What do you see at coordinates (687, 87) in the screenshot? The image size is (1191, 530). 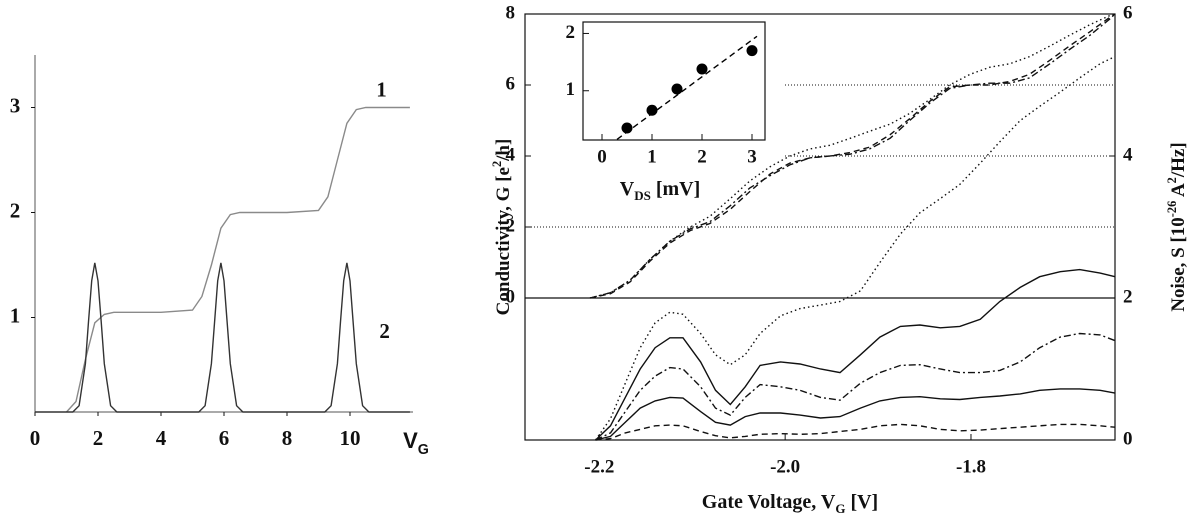 I see `fit-line` at bounding box center [687, 87].